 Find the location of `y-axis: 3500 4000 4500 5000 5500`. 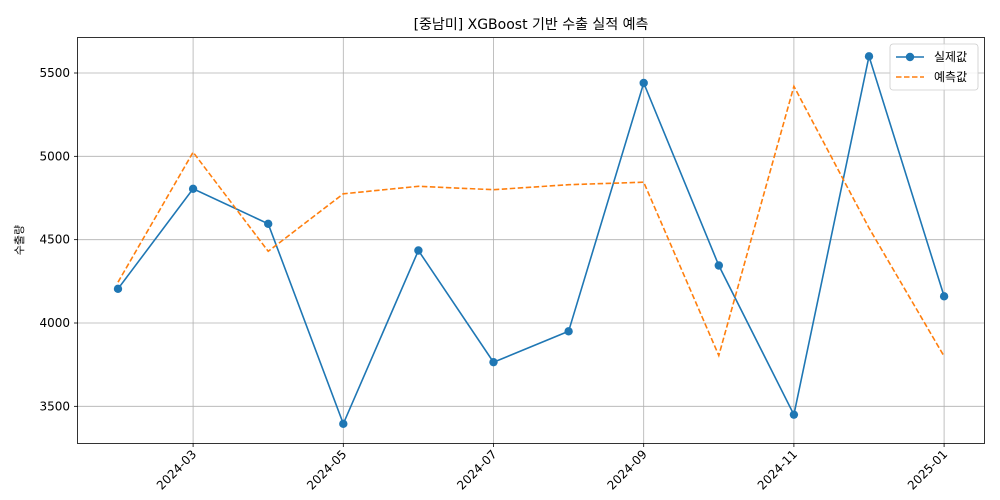

y-axis: 3500 4000 4500 5000 5500 is located at coordinates (58, 239).